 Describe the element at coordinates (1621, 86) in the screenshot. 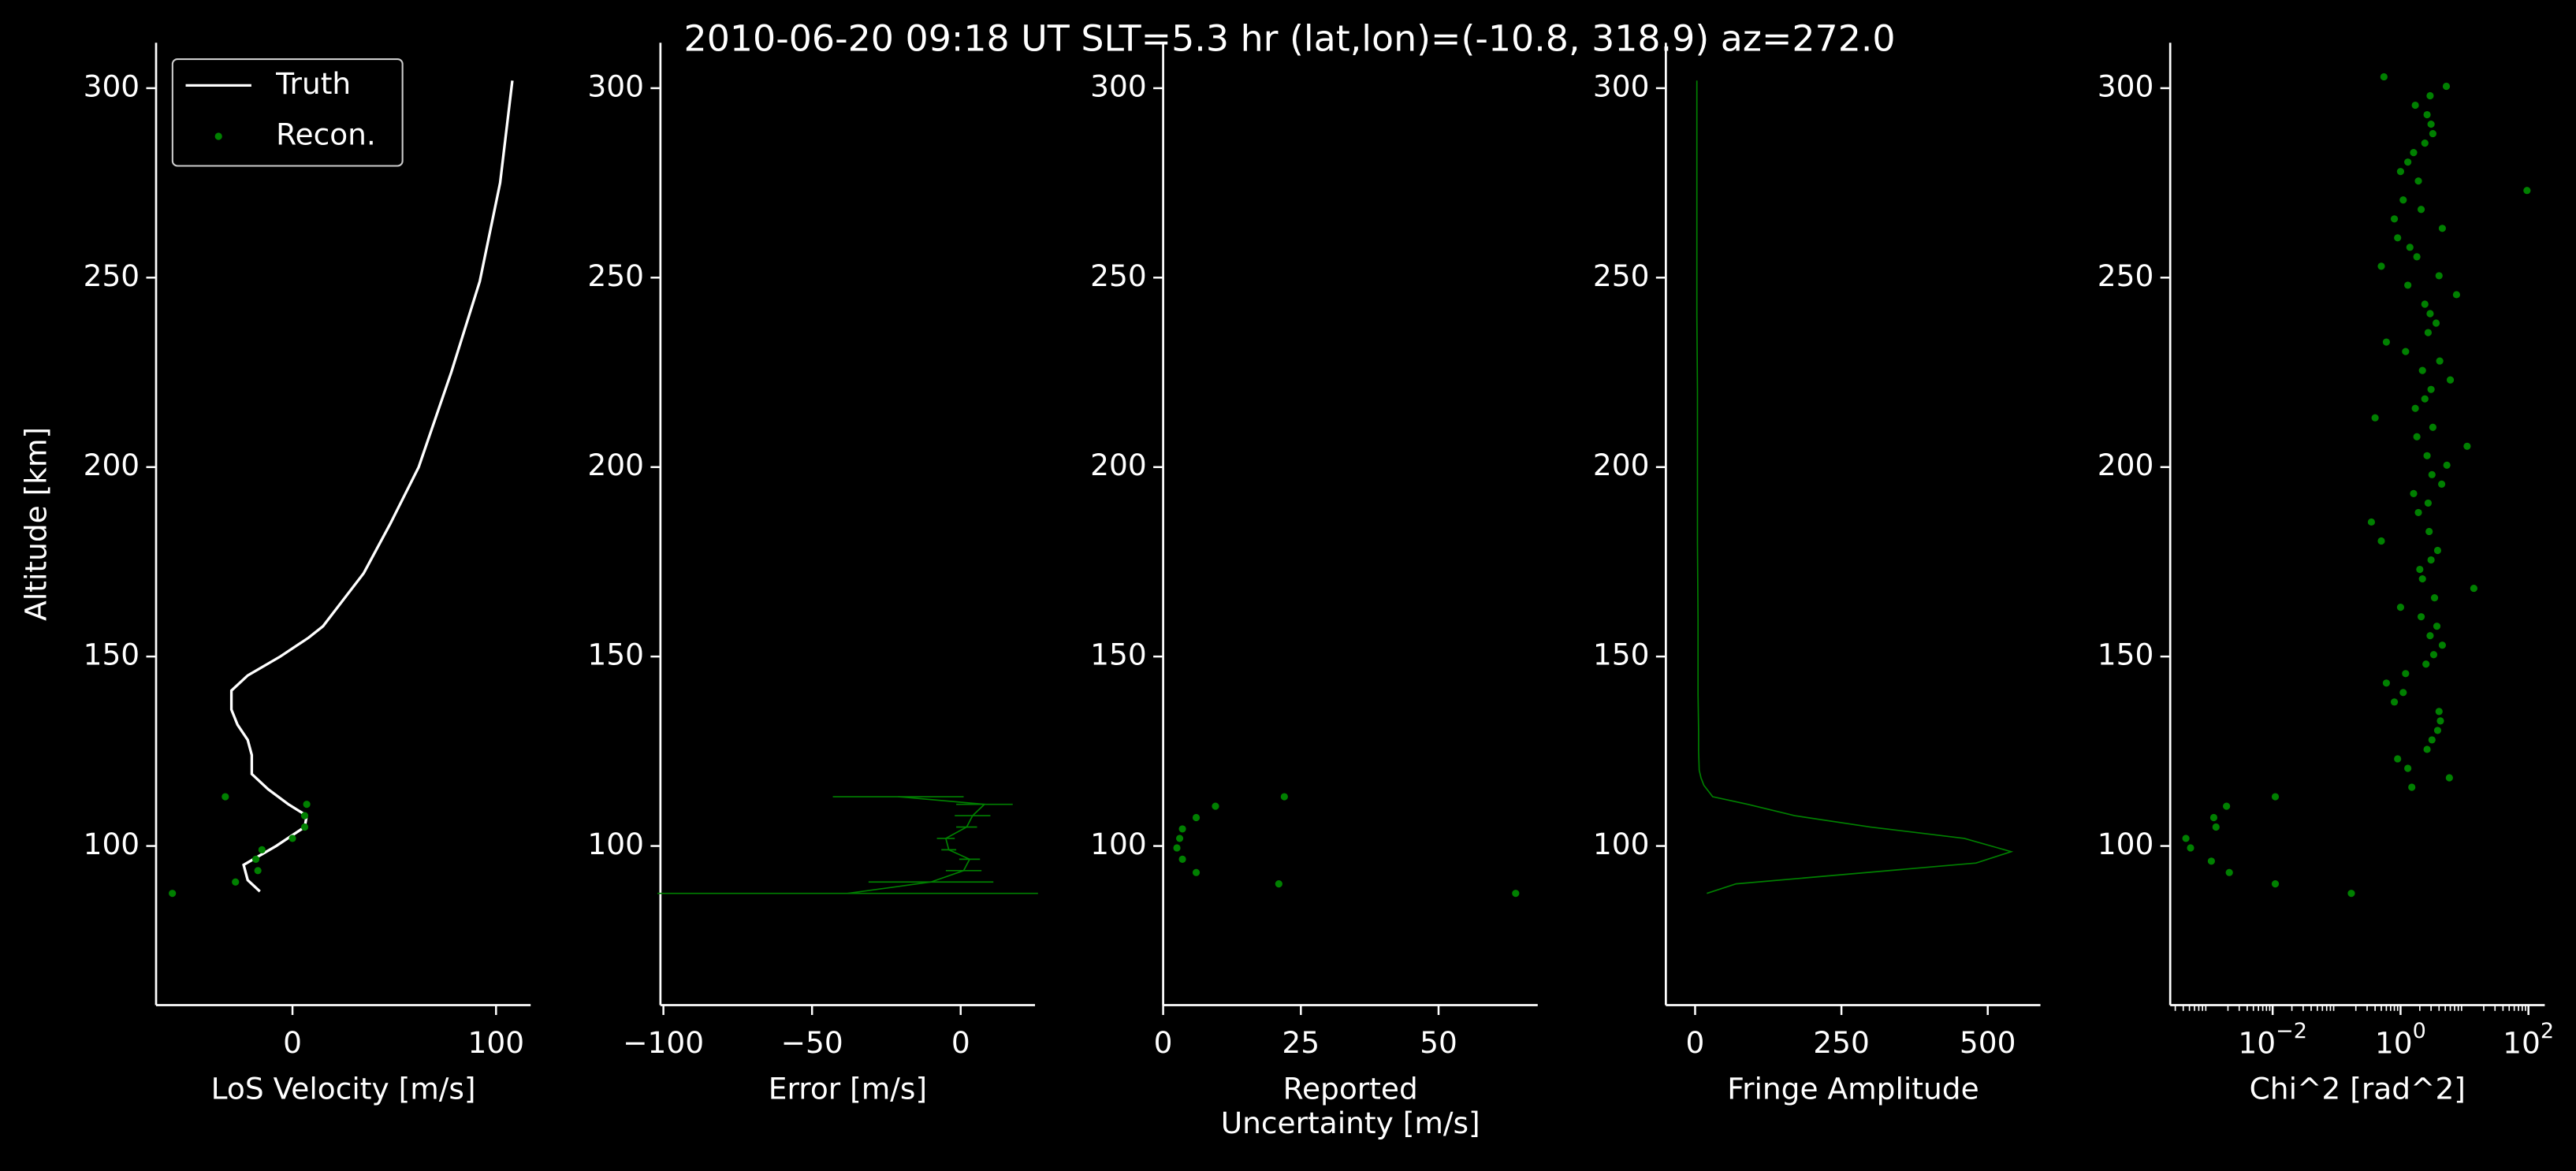

I see `y-tick-label: 300` at that location.